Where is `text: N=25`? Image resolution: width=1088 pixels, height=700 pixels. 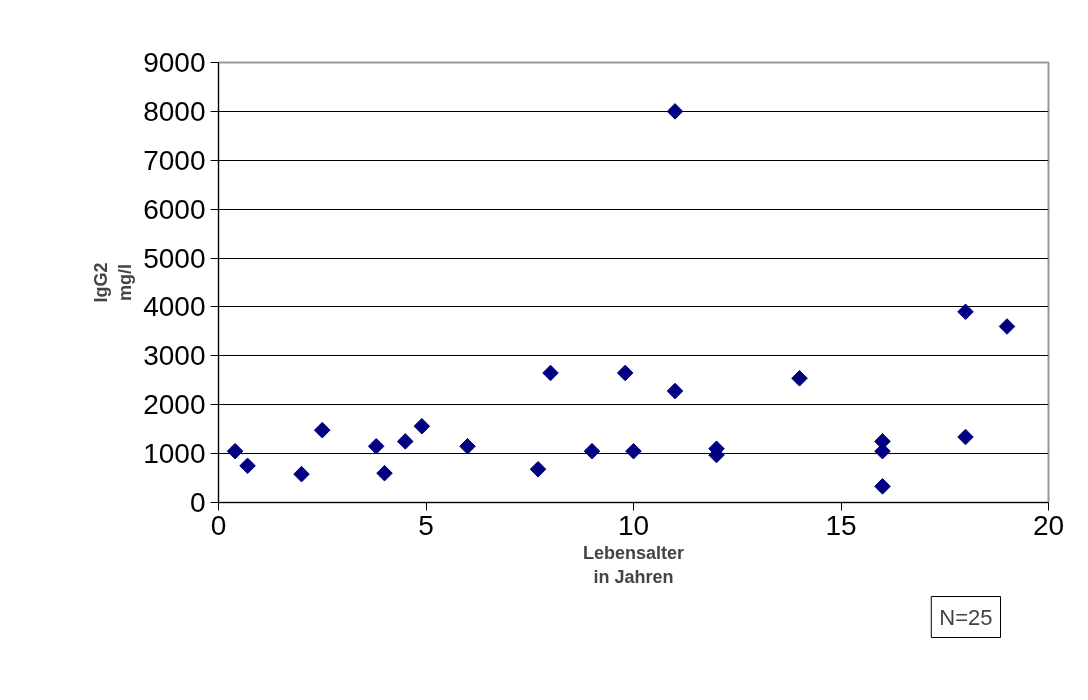
text: N=25 is located at coordinates (966, 617).